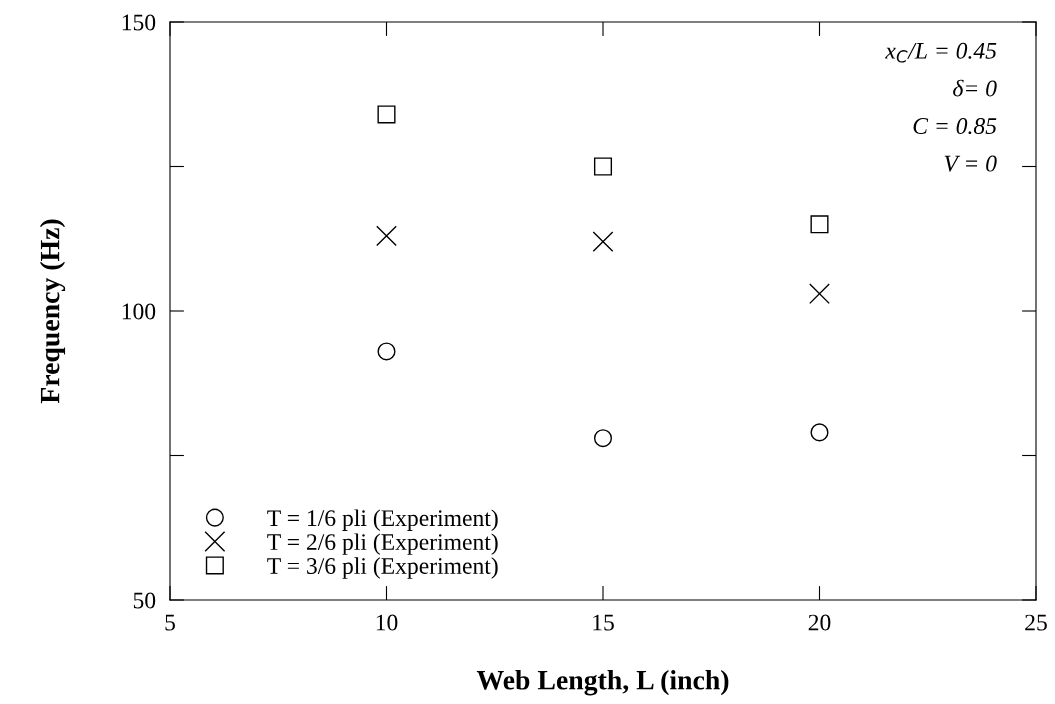  I want to click on legend-label: T = 2/6 pli (Experiment), so click(382, 544).